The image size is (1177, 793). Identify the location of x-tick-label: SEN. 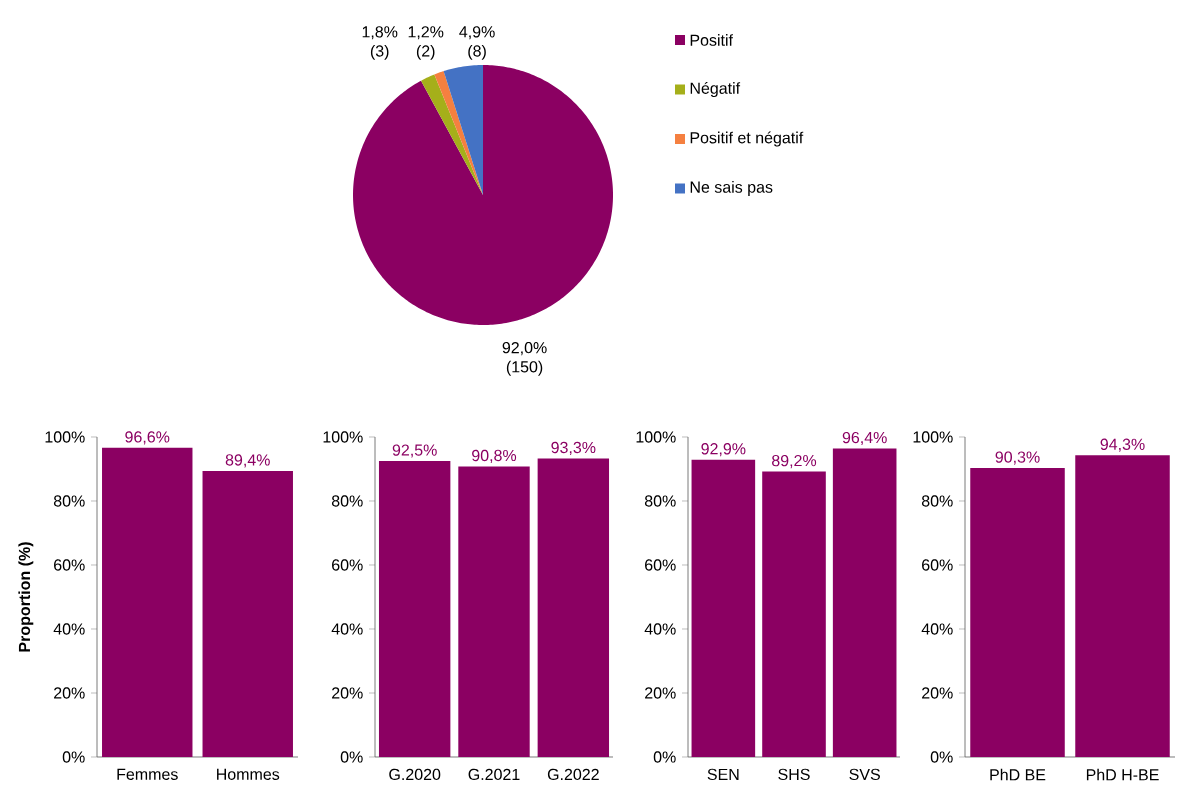
(723, 774).